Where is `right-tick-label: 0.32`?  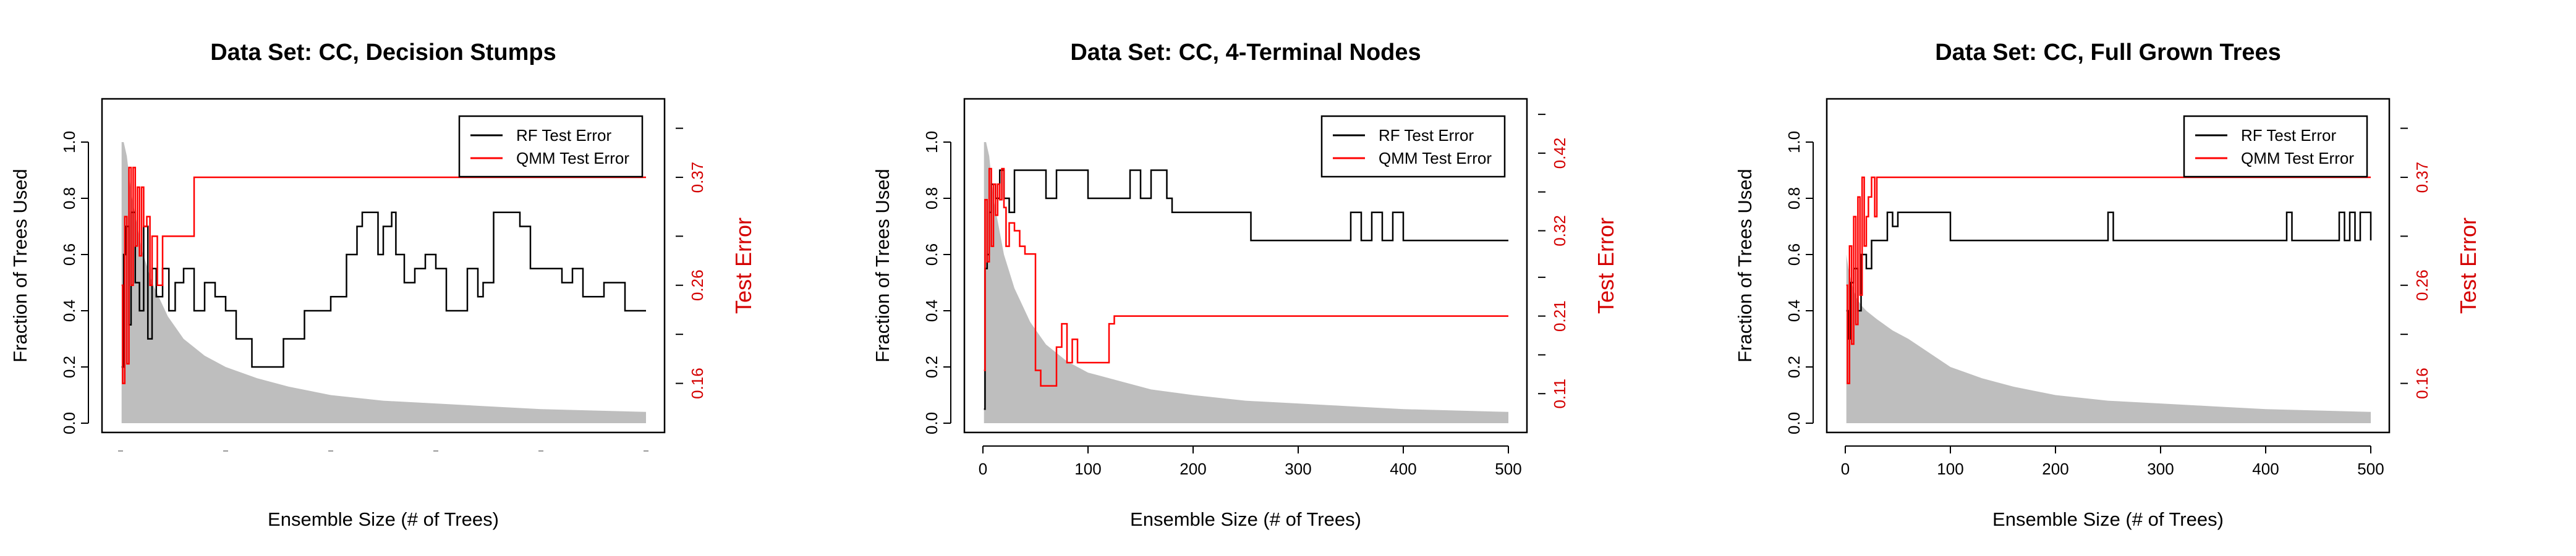 right-tick-label: 0.32 is located at coordinates (1559, 230).